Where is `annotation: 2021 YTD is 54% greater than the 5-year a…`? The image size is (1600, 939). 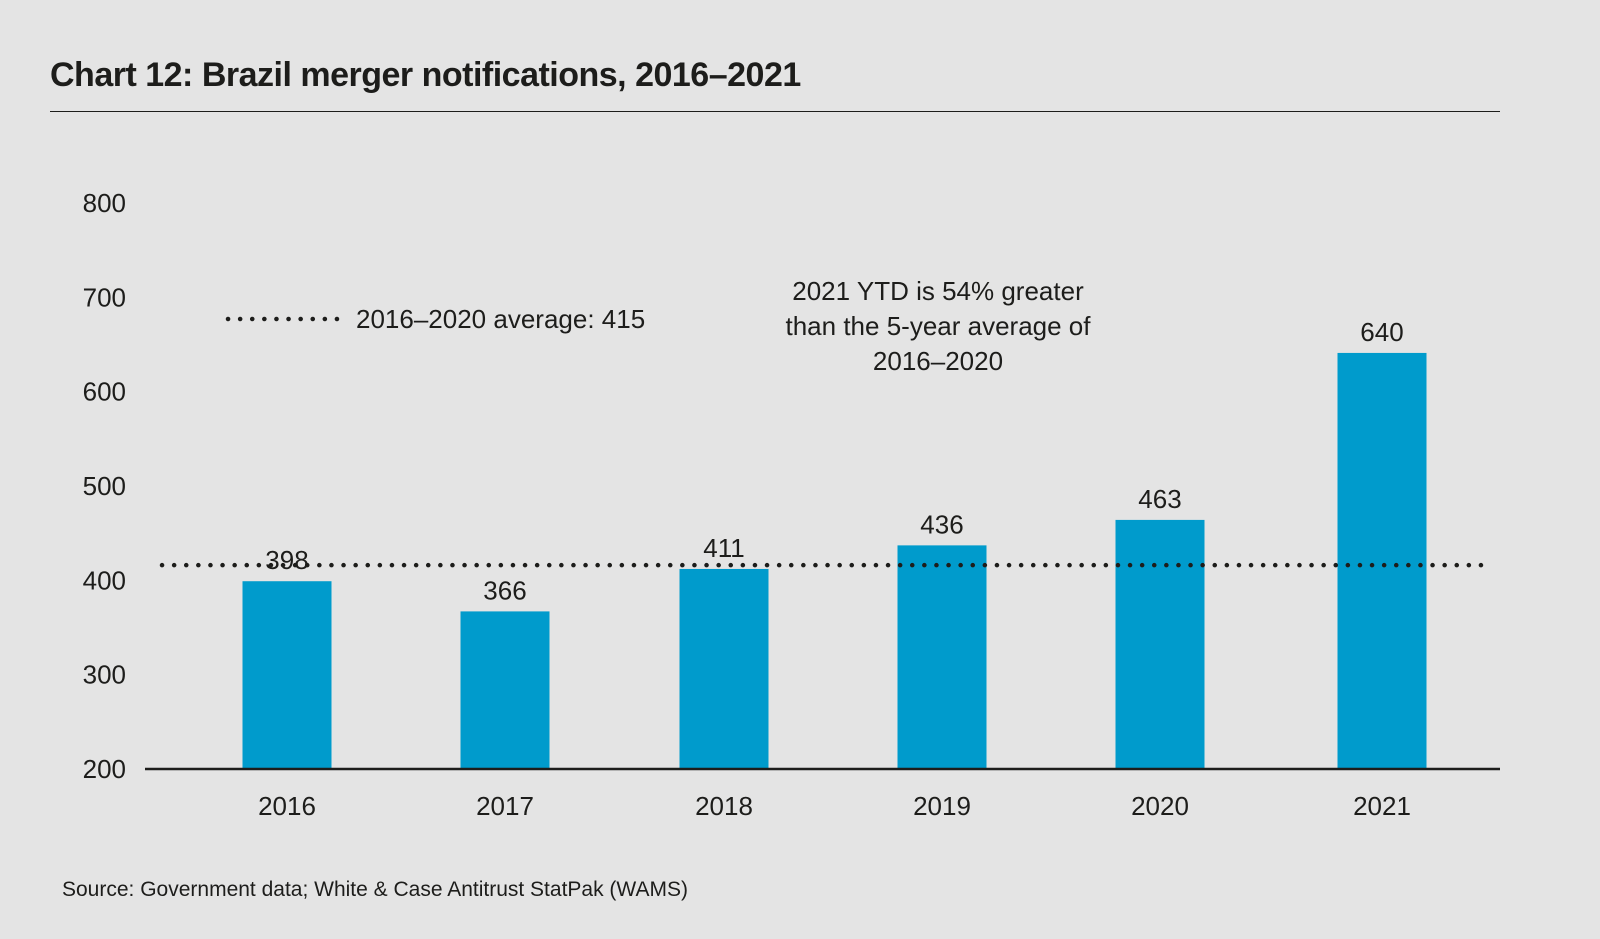 annotation: 2021 YTD is 54% greater than the 5-year a… is located at coordinates (939, 326).